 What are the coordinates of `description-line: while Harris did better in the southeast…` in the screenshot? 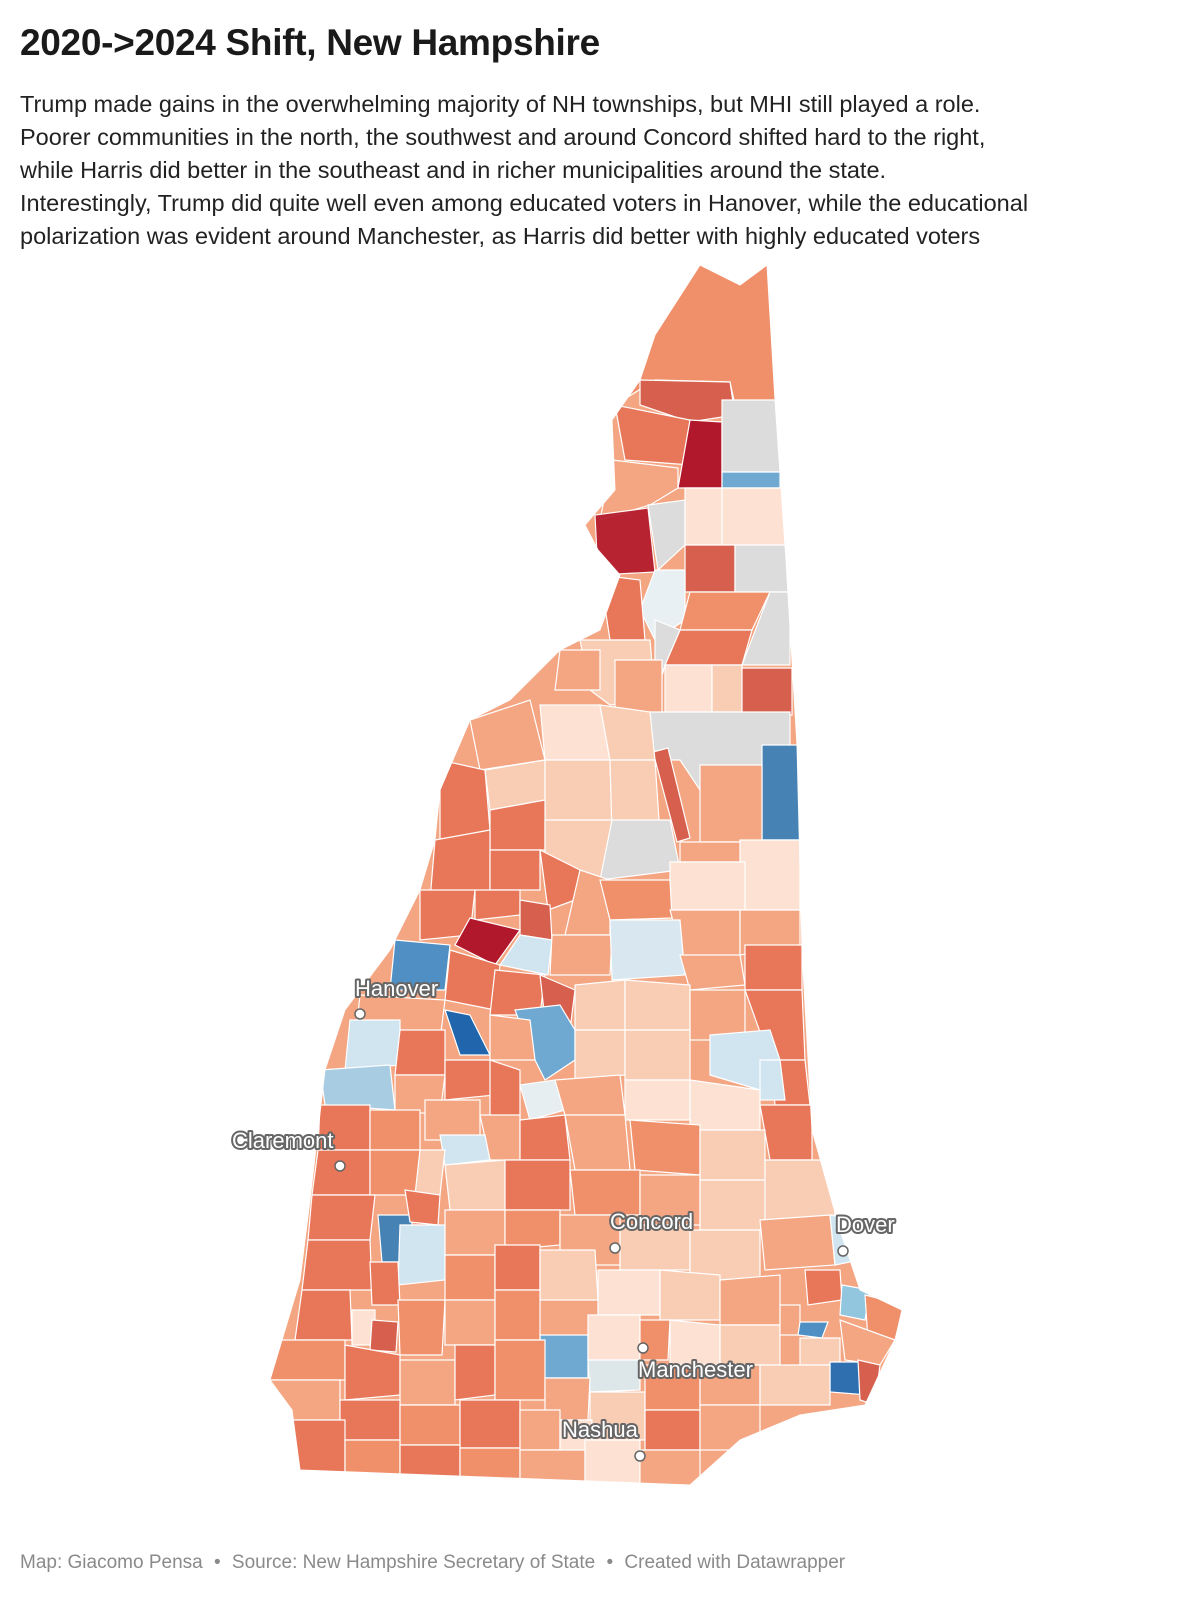 It's located at (453, 170).